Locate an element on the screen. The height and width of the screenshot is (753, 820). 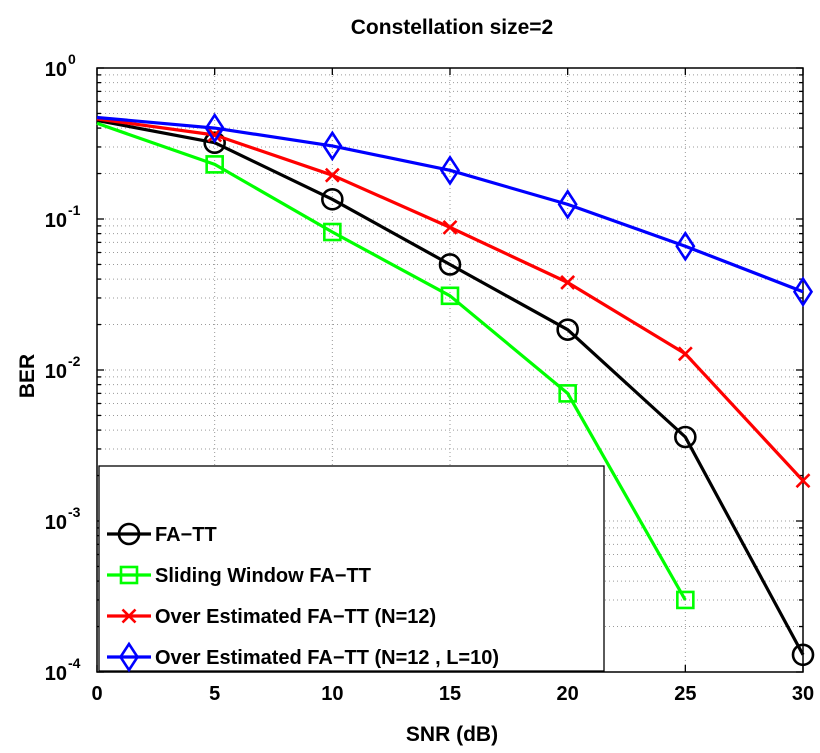
x-tick-label: 30 is located at coordinates (803, 694).